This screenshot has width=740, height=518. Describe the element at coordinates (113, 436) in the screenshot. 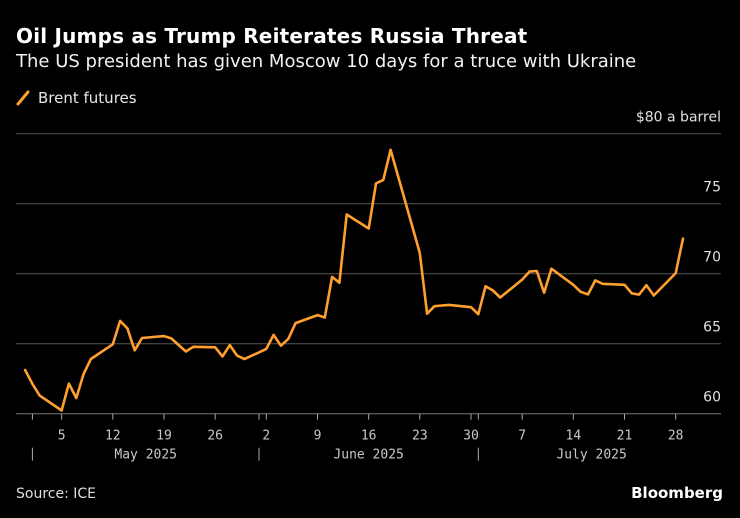

I see `x-tick-label: 12` at that location.